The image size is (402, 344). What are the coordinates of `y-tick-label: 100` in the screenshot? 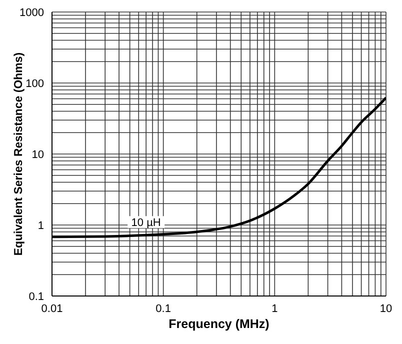 It's located at (35, 84).